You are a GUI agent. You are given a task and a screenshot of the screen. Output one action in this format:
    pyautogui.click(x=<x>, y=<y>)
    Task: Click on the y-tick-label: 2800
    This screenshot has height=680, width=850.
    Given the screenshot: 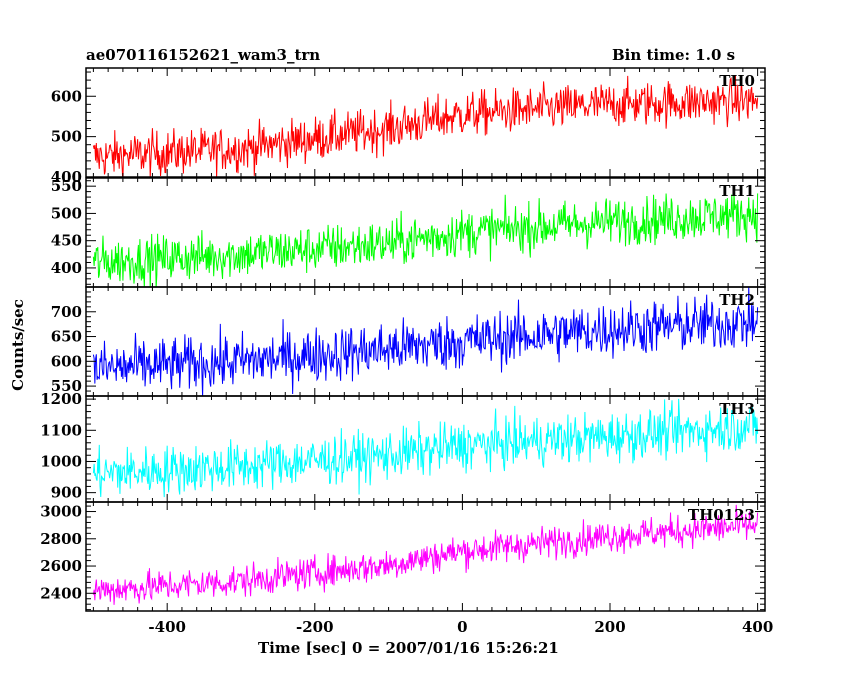 What is the action you would take?
    pyautogui.click(x=61, y=539)
    